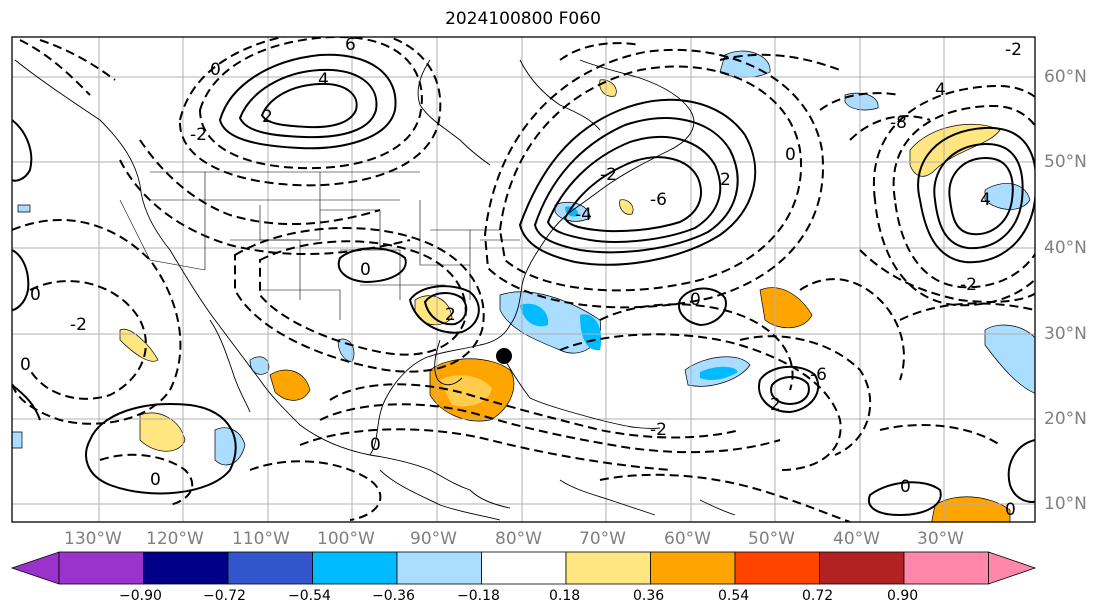 The height and width of the screenshot is (615, 1105). Describe the element at coordinates (1065, 334) in the screenshot. I see `lat-label: 30°N` at that location.